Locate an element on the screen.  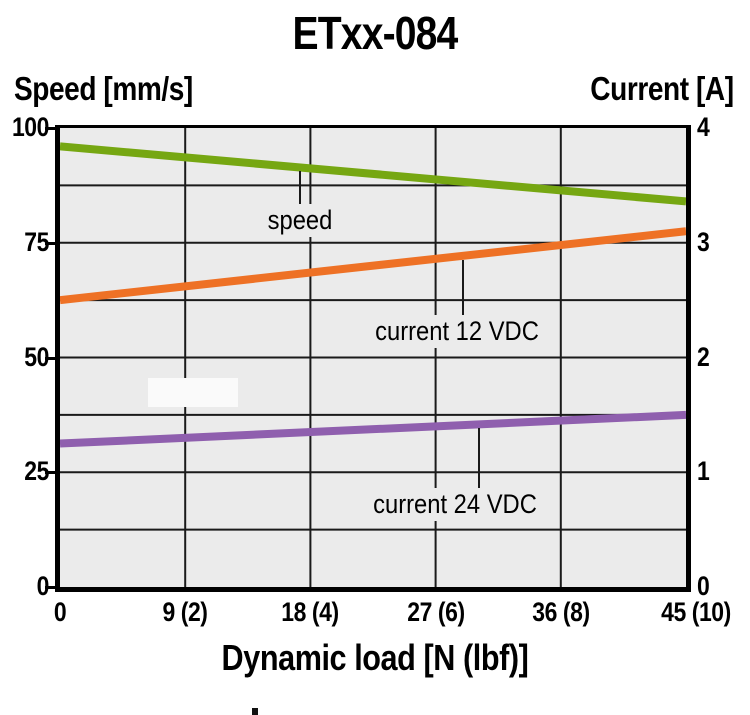
x-axis-tick-label: 45 (10) is located at coordinates (696, 612).